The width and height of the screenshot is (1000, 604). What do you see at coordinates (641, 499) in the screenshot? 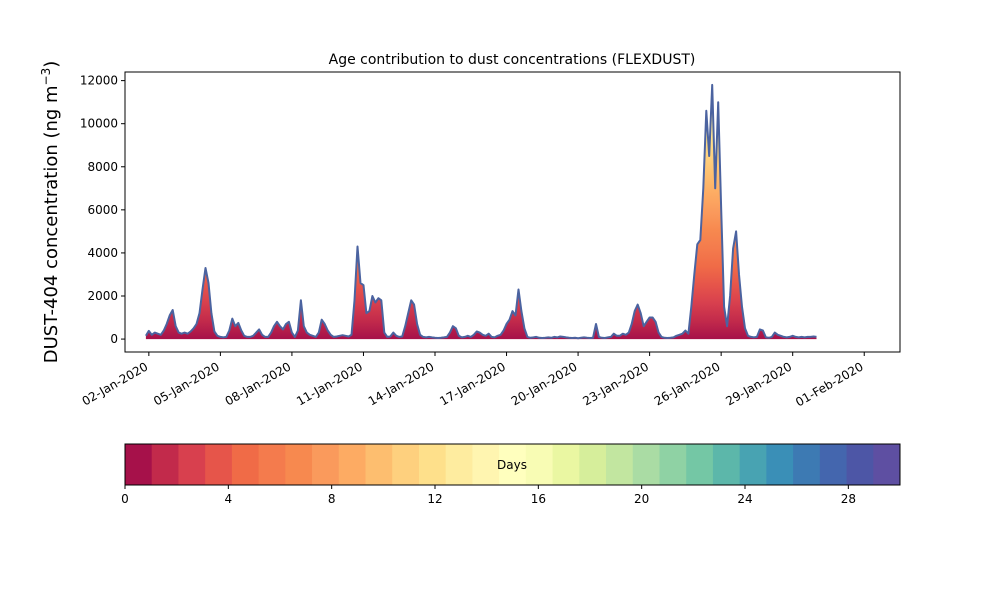
I see `colorbar-tick-label: 20` at bounding box center [641, 499].